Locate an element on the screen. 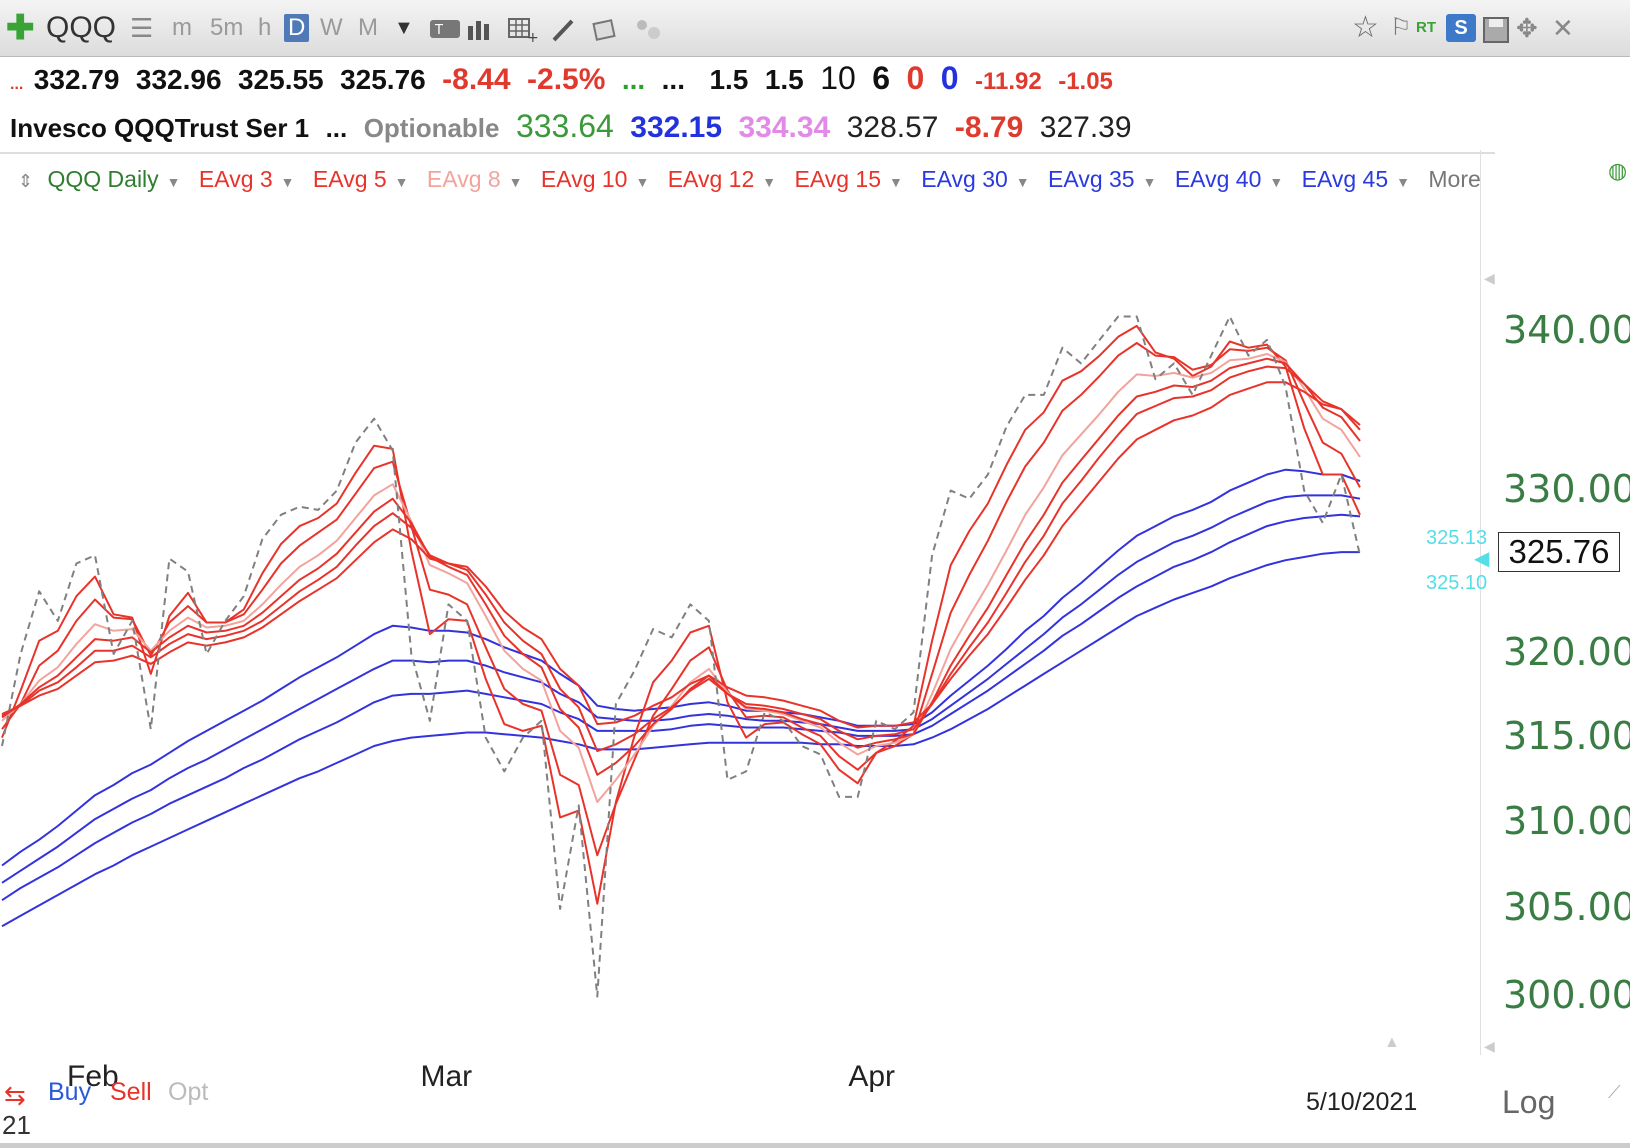  chart-label: QQQ Daily is located at coordinates (103, 179).